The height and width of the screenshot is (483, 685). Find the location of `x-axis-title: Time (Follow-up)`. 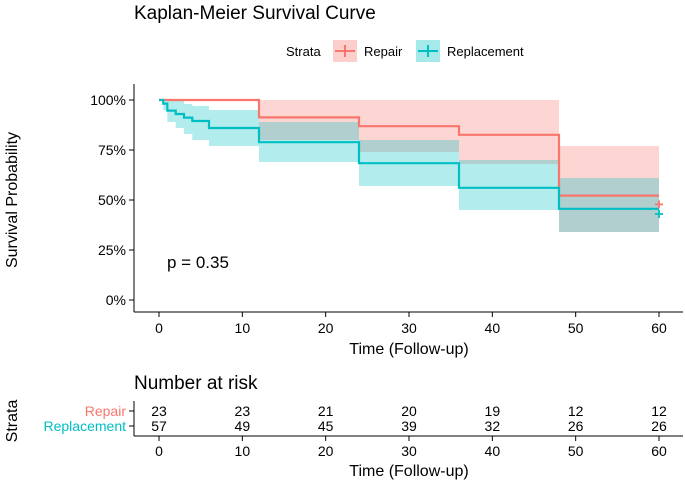

x-axis-title: Time (Follow-up) is located at coordinates (408, 349).